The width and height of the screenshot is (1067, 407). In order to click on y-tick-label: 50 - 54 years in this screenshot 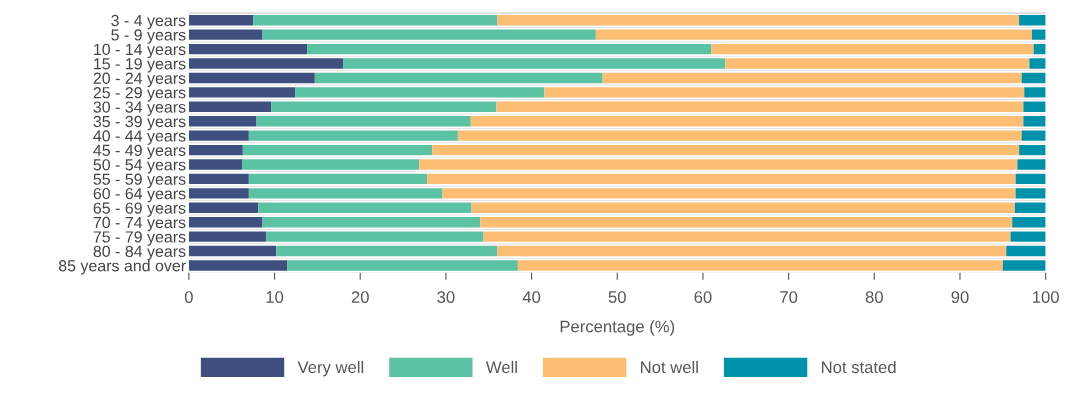, I will do `click(139, 166)`.